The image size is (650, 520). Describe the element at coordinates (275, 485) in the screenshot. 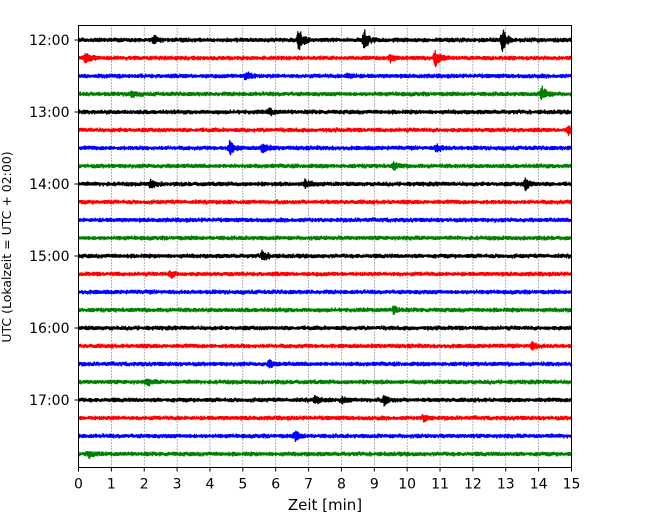

I see `x-tick-label: 6` at that location.